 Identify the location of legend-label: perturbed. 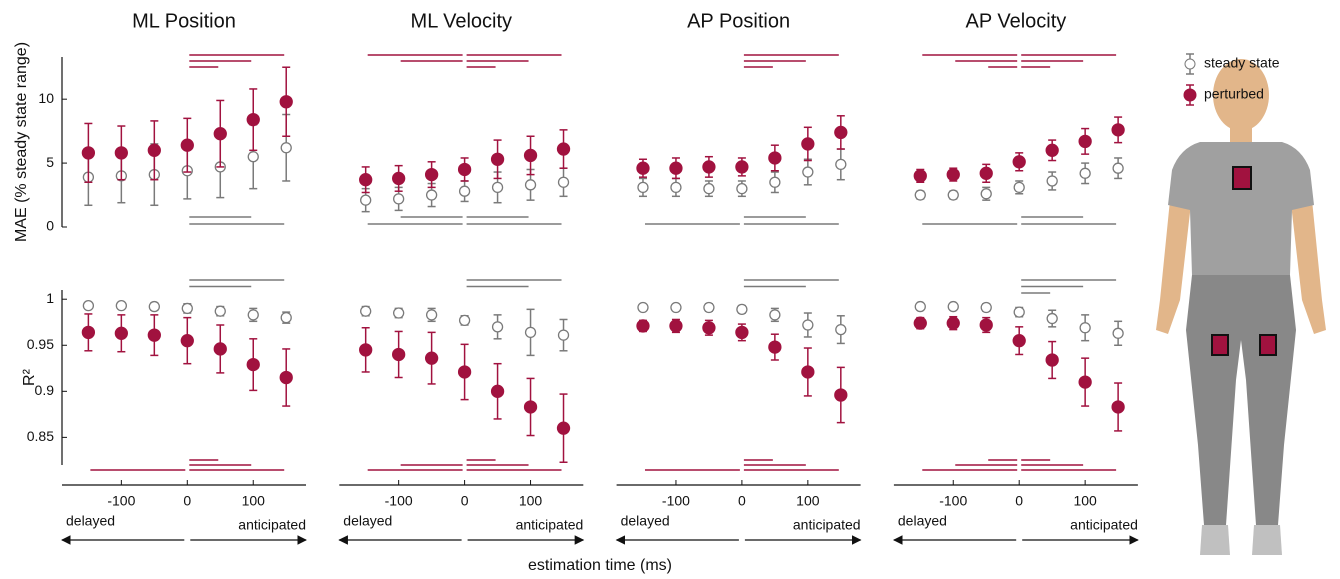
(1234, 94).